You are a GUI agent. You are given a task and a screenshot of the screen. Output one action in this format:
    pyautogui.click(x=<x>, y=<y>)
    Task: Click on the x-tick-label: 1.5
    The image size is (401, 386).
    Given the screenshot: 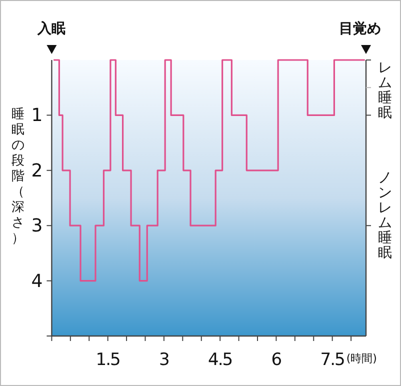 What is the action you would take?
    pyautogui.click(x=108, y=360)
    